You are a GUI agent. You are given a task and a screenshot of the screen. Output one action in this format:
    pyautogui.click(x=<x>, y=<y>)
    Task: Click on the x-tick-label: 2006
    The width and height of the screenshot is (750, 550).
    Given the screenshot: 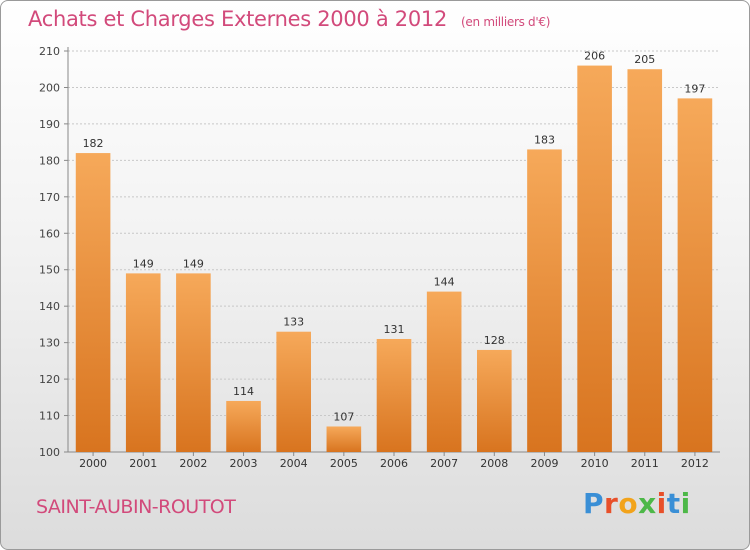 What is the action you would take?
    pyautogui.click(x=394, y=463)
    